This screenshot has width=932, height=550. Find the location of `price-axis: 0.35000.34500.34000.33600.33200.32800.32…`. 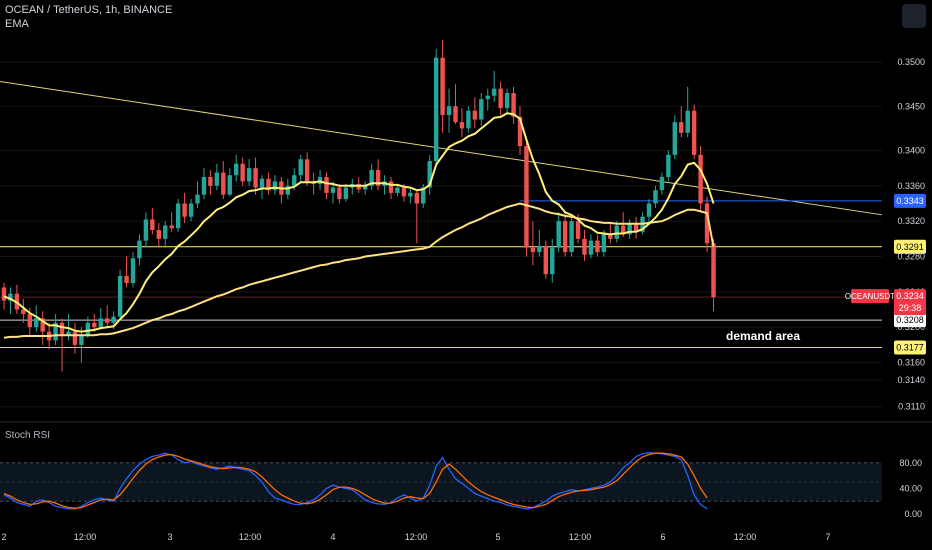

price-axis: 0.35000.34500.34000.33600.33200.32800.32… is located at coordinates (885, 288).